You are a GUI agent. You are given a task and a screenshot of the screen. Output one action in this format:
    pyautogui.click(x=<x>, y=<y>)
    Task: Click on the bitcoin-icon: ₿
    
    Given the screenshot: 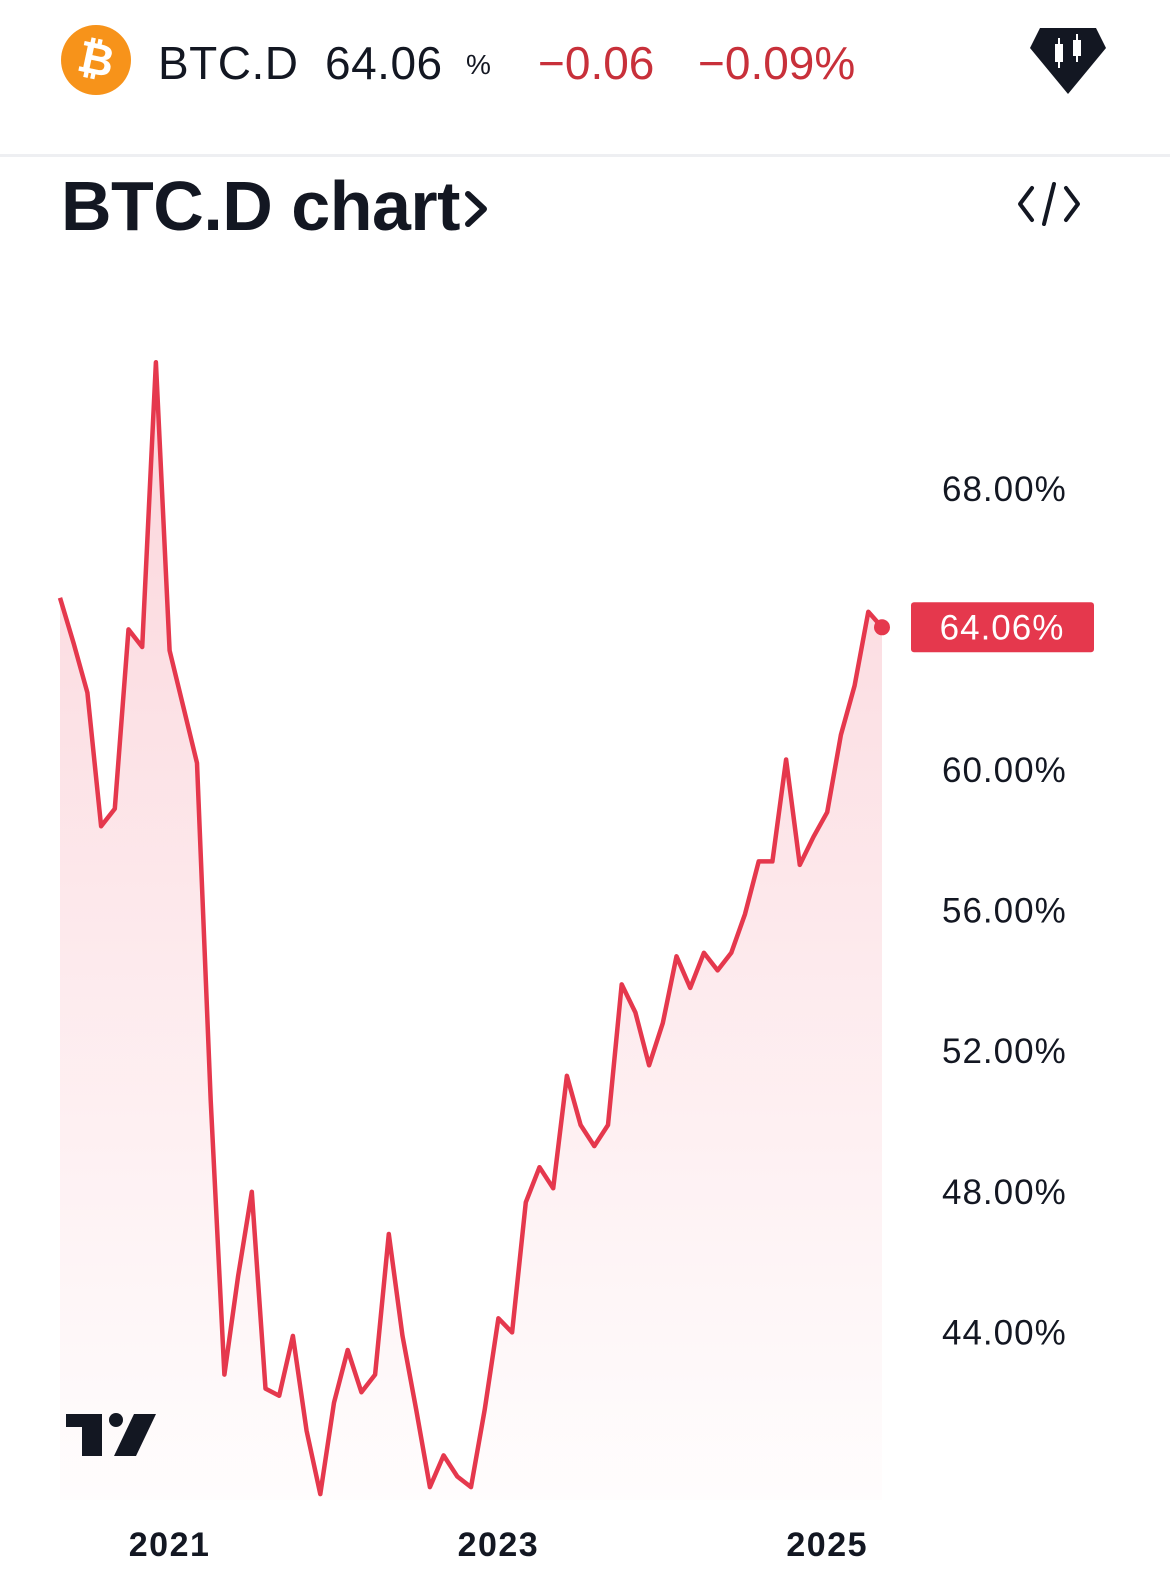 What is the action you would take?
    pyautogui.click(x=96, y=60)
    